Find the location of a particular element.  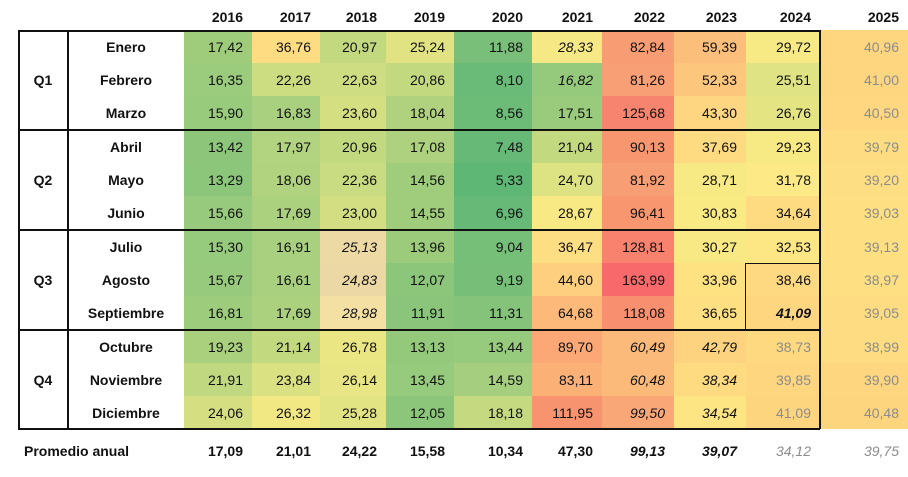

value-cell: 33,96 is located at coordinates (710, 279).